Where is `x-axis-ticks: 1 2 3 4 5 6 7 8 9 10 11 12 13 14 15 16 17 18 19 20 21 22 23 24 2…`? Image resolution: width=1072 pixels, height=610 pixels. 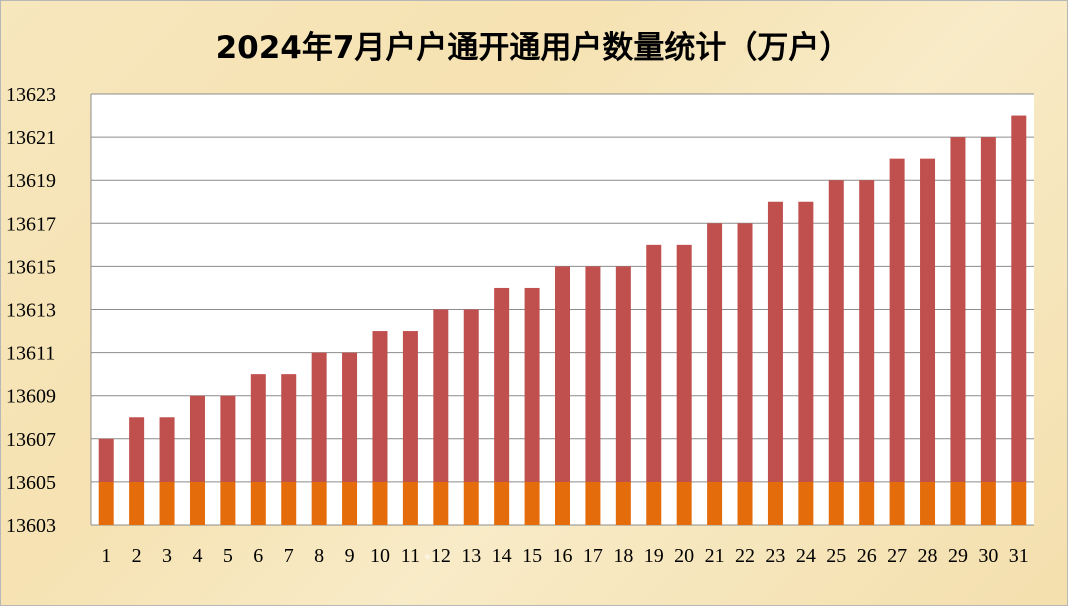
x-axis-ticks: 1 2 3 4 5 6 7 8 9 10 11 12 13 14 15 16 17 18 19 20 21 22 23 24 2… is located at coordinates (565, 556).